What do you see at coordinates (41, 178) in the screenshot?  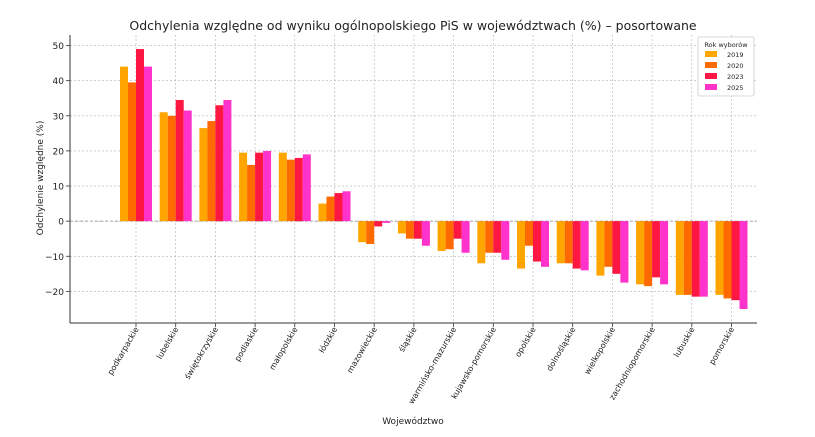 I see `y-axis-label: Odchylenie względne (%)` at bounding box center [41, 178].